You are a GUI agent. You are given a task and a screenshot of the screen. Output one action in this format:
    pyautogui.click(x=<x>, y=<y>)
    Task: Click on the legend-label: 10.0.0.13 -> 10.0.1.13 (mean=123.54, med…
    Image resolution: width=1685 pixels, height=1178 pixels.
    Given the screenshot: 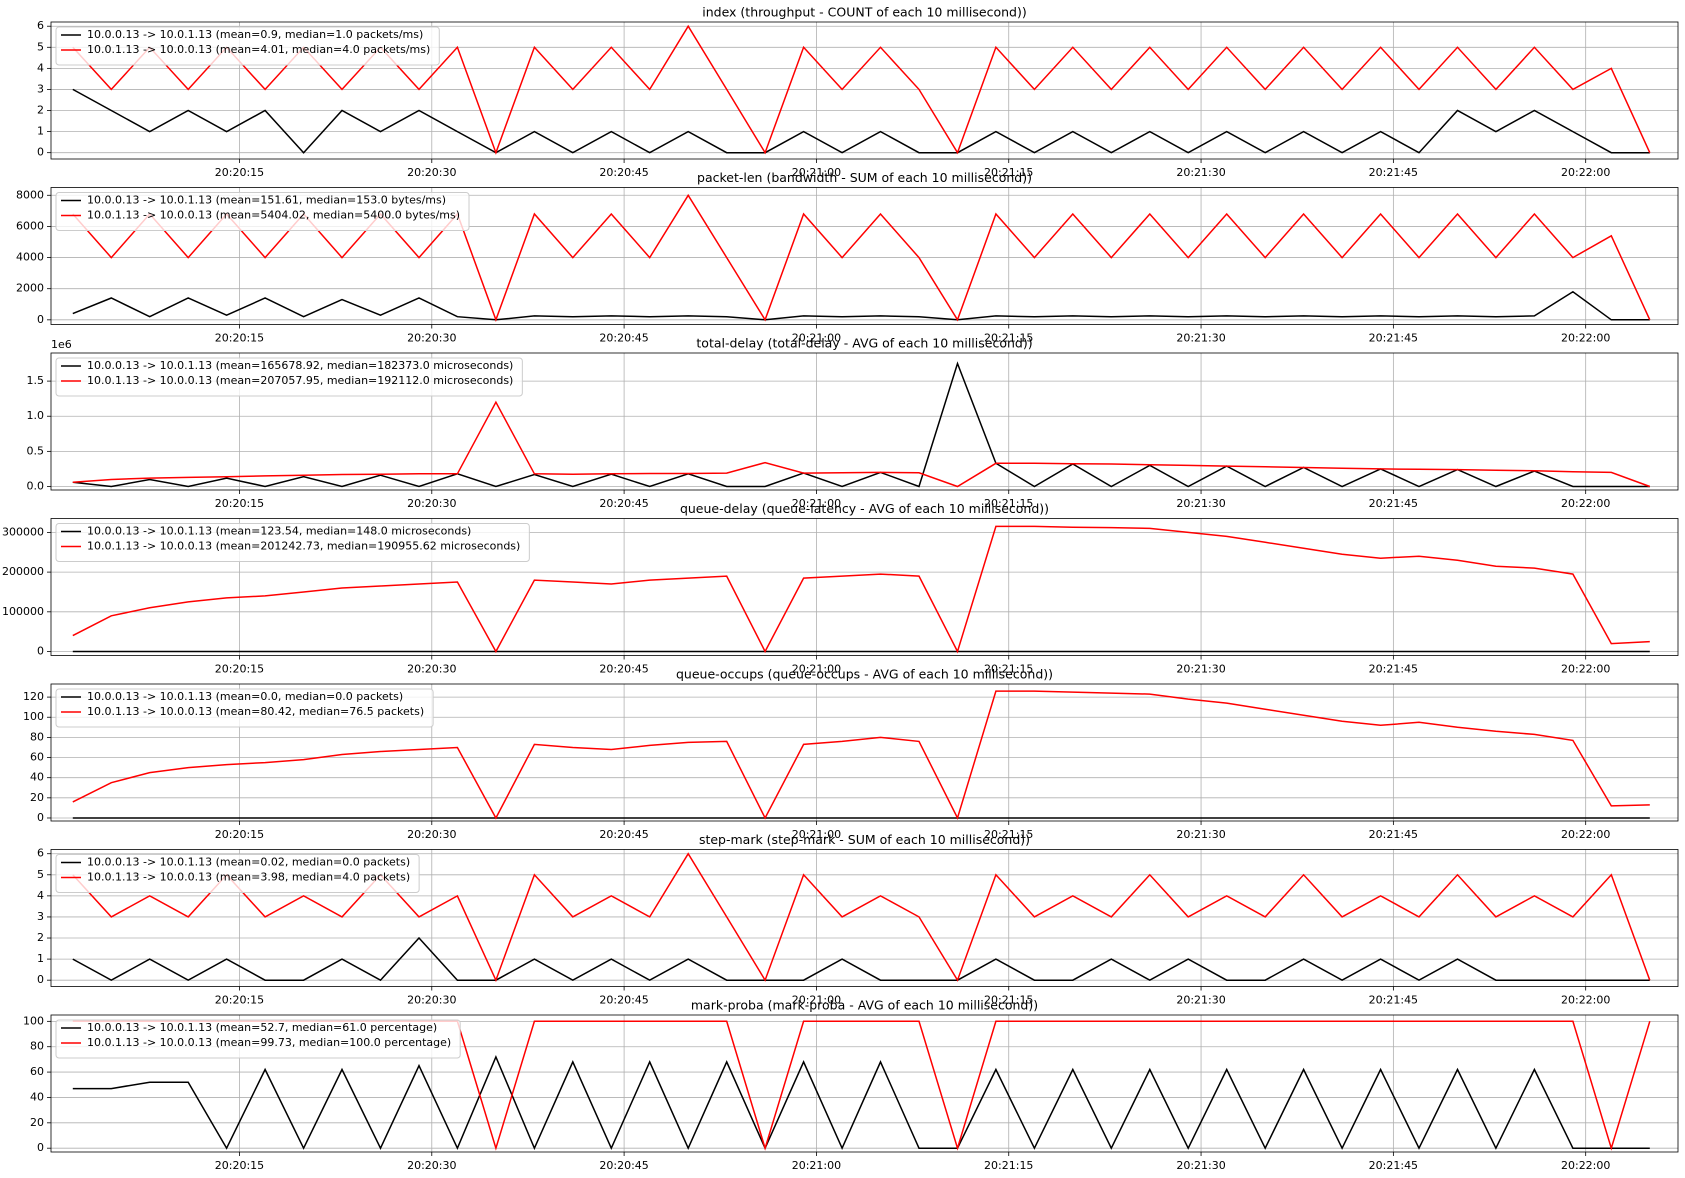 What is the action you would take?
    pyautogui.click(x=279, y=531)
    